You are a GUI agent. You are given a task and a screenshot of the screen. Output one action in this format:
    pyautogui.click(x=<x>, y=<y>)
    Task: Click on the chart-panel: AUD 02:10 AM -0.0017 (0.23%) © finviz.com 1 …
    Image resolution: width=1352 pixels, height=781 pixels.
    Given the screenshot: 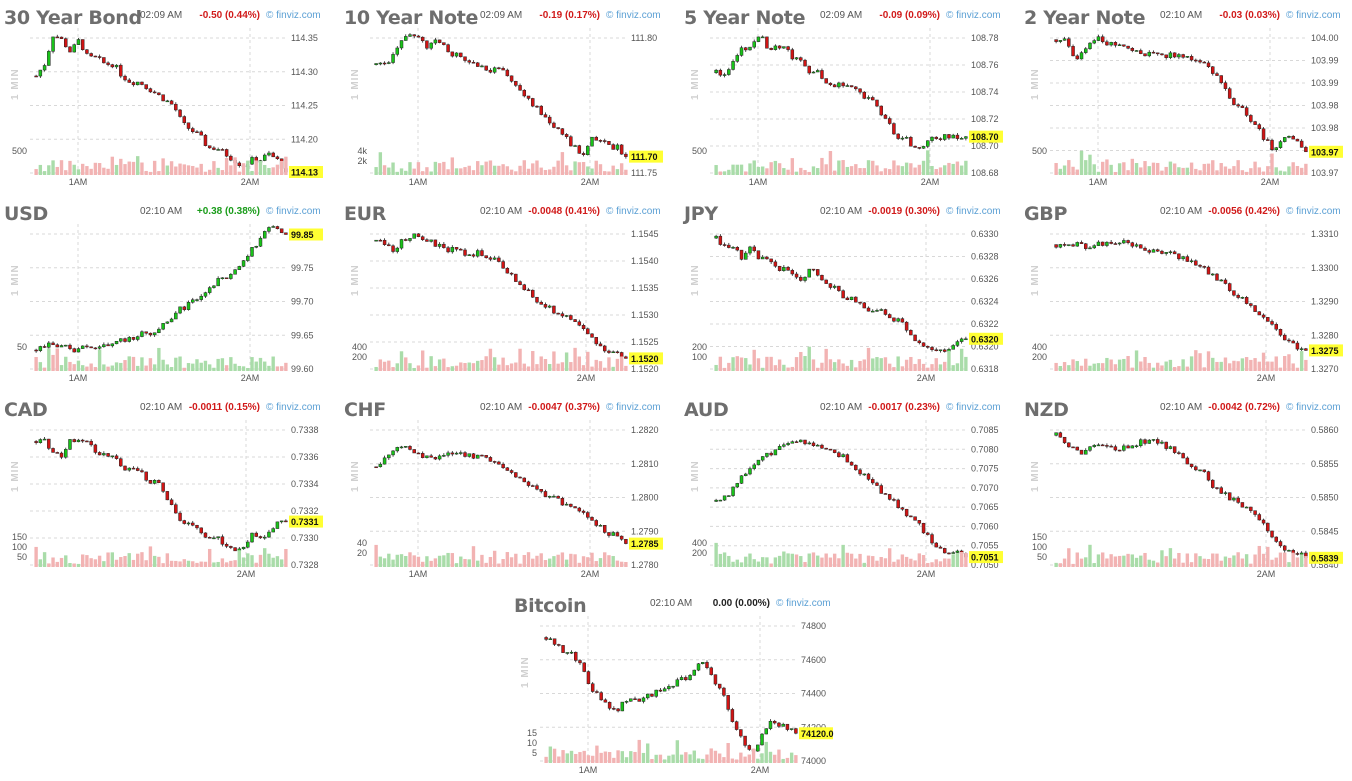 What is the action you would take?
    pyautogui.click(x=845, y=487)
    